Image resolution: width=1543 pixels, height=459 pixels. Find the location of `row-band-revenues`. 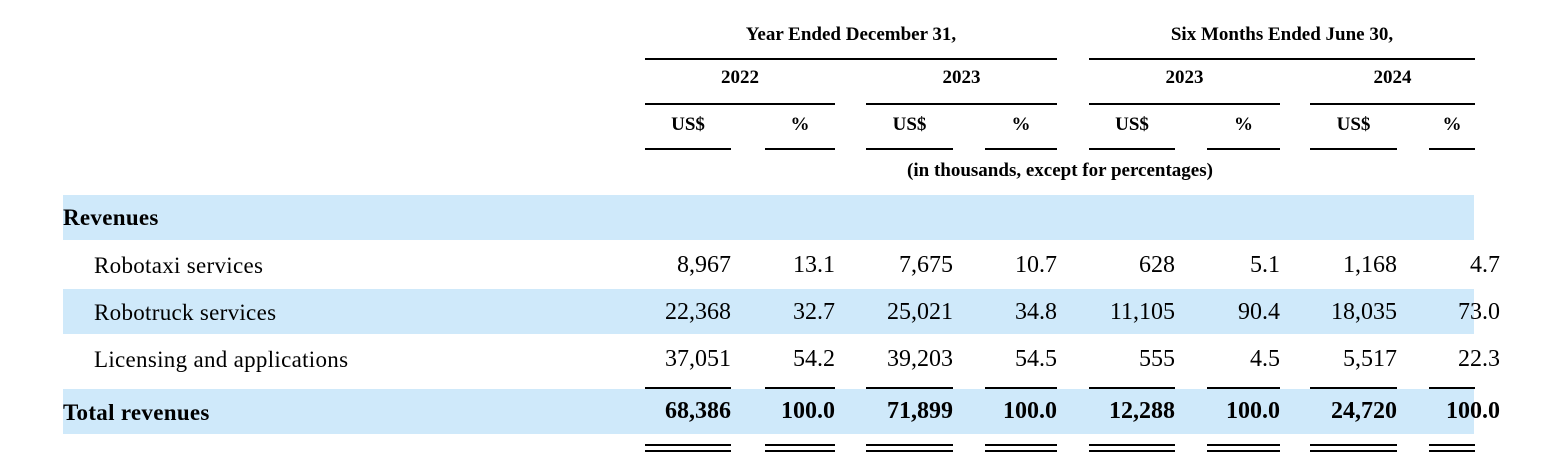

row-band-revenues is located at coordinates (768, 217).